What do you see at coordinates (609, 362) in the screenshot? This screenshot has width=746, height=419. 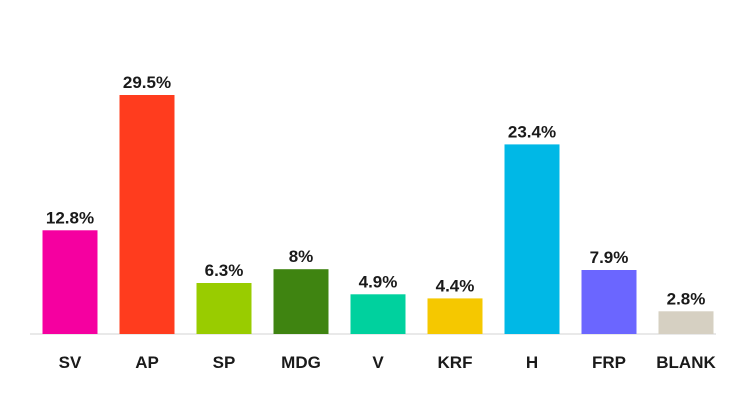 I see `x-tick-label-frp: FRP` at bounding box center [609, 362].